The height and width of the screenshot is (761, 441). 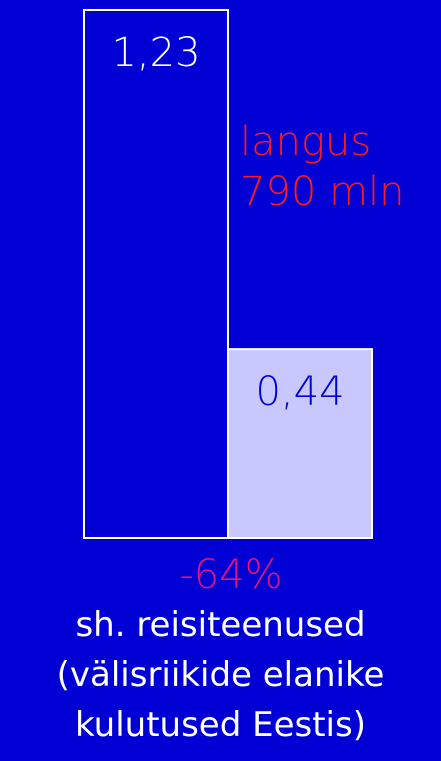 I want to click on caption-line-1: sh. reisiteenused, so click(x=220, y=625).